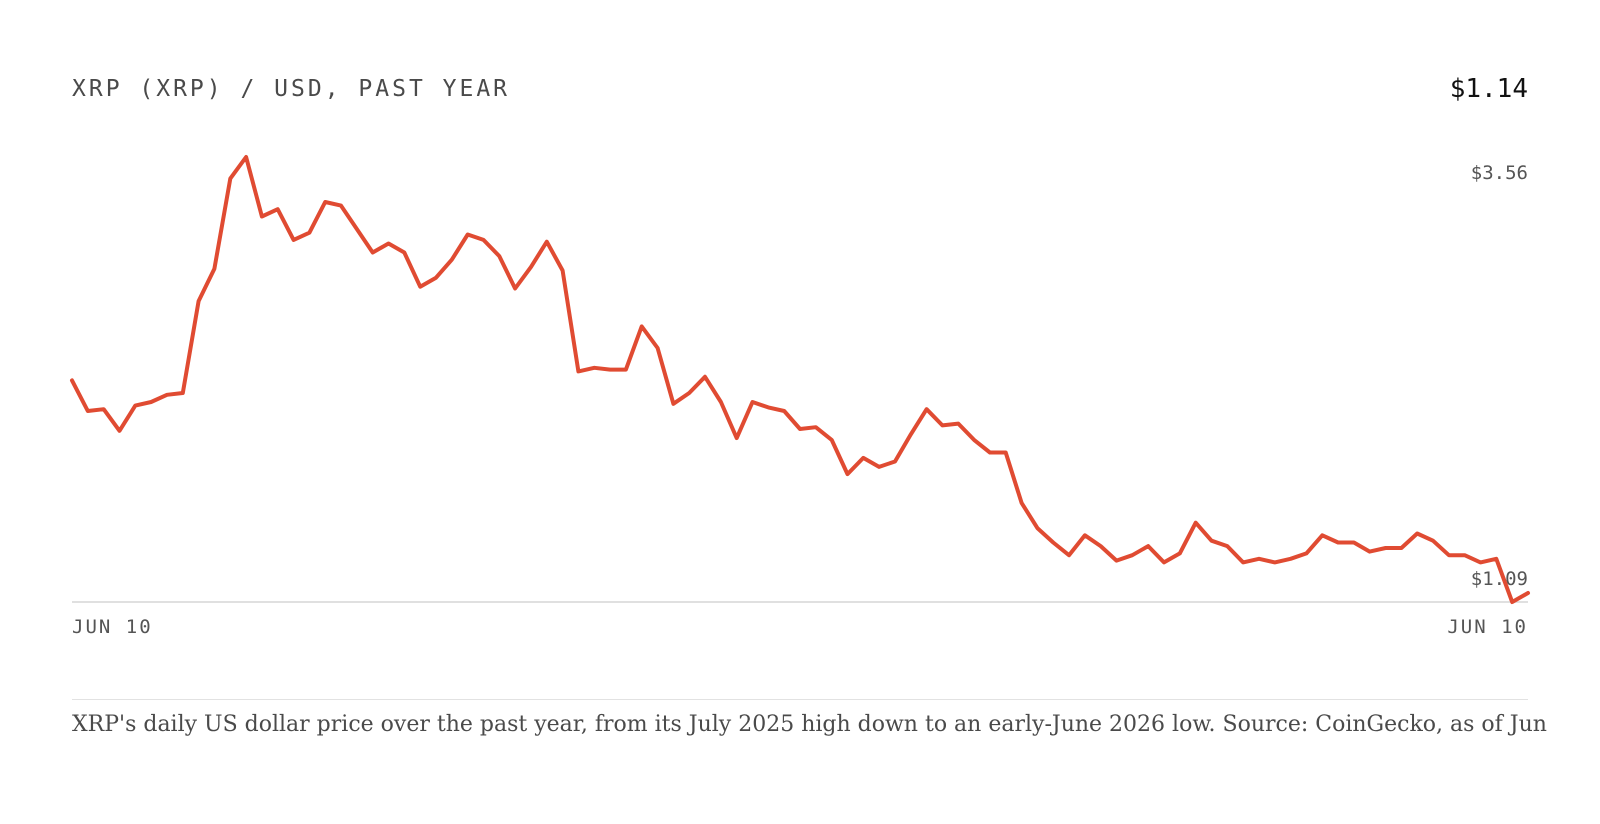  What do you see at coordinates (800, 699) in the screenshot?
I see `caption-divider` at bounding box center [800, 699].